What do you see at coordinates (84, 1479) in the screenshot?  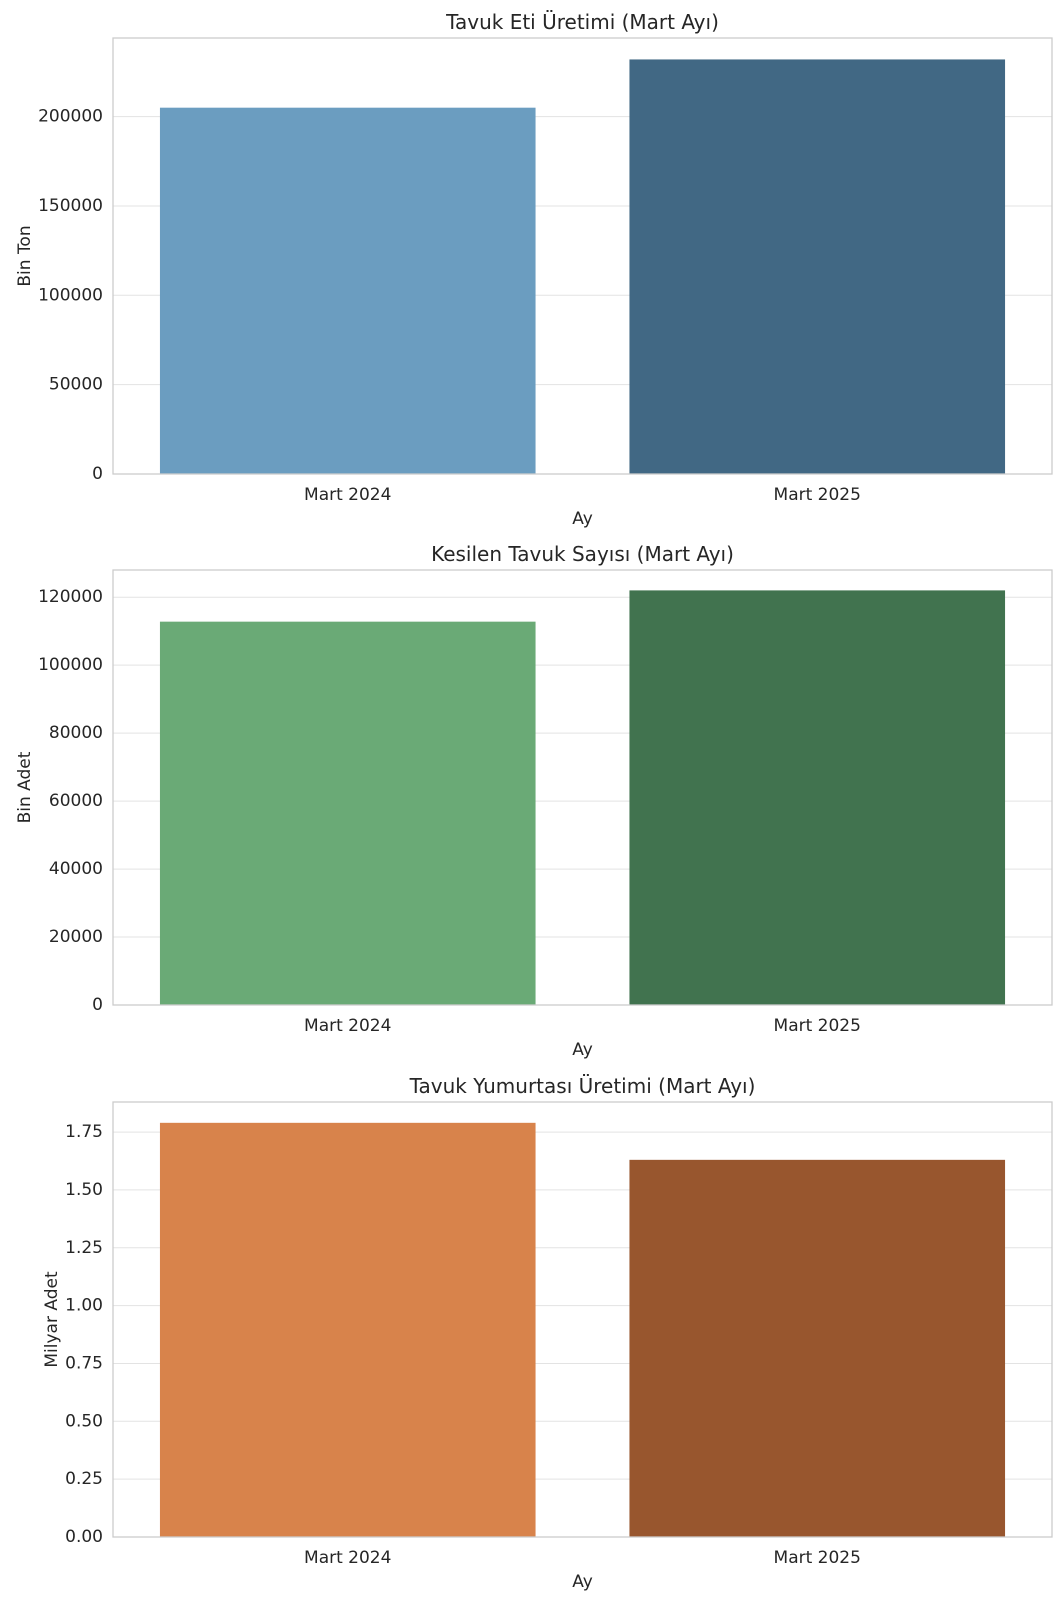 I see `y-tick-label: 0.25` at bounding box center [84, 1479].